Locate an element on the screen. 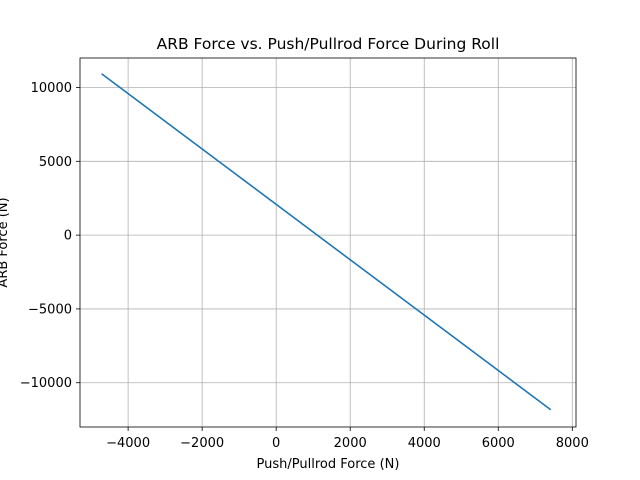 This screenshot has width=640, height=480. x-tick-label: 8000 is located at coordinates (572, 443).